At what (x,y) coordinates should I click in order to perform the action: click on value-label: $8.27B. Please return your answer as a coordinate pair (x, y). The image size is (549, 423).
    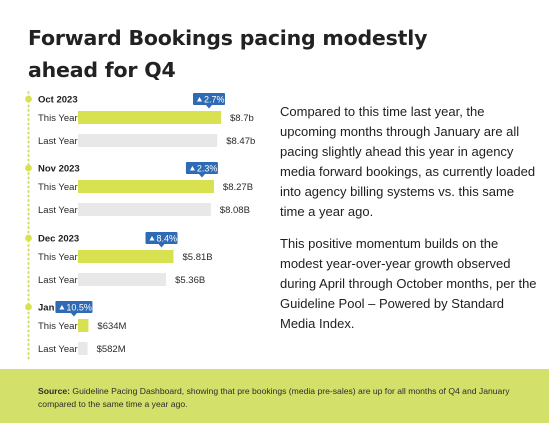
    Looking at the image, I should click on (238, 187).